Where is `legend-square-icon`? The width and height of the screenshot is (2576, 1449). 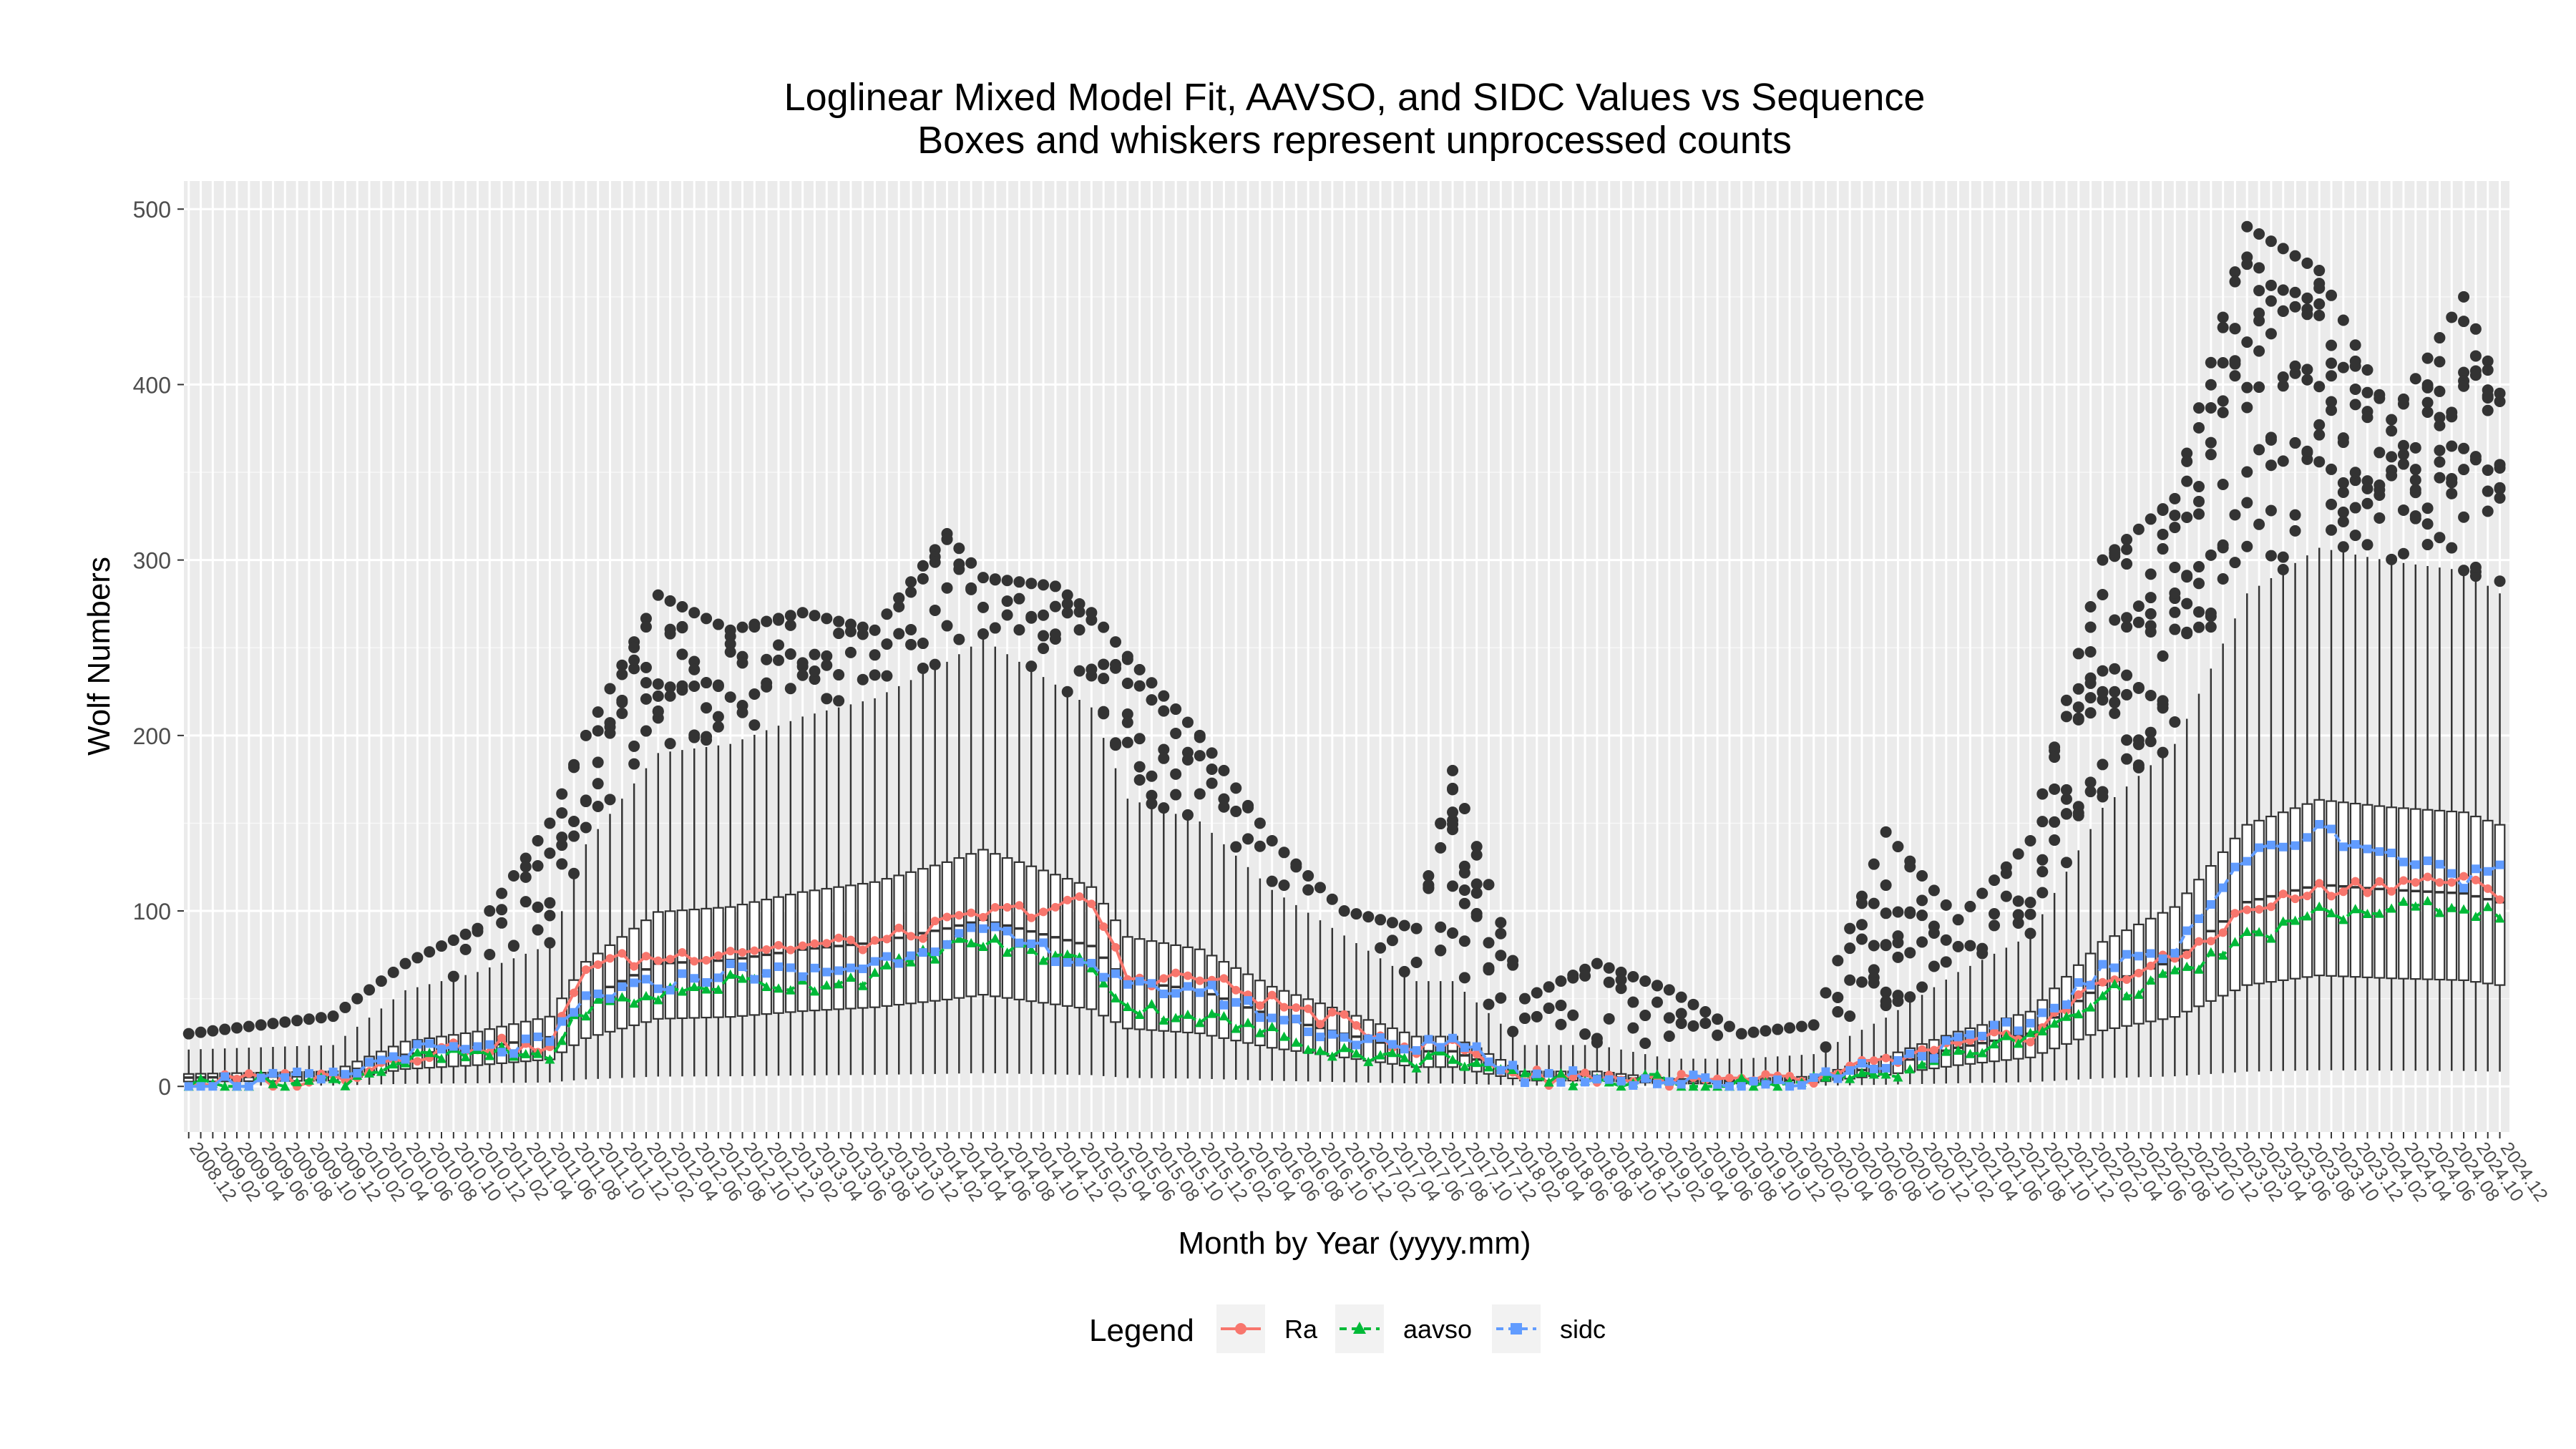 legend-square-icon is located at coordinates (1516, 1329).